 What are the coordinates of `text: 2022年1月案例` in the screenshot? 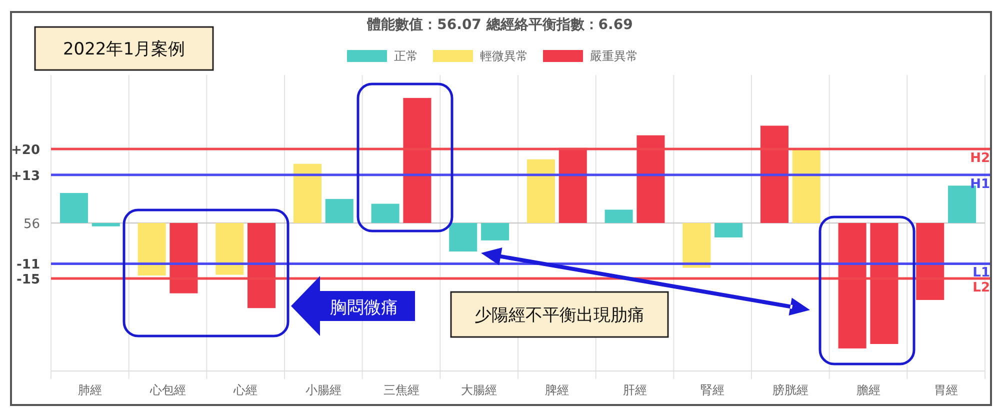 It's located at (124, 50).